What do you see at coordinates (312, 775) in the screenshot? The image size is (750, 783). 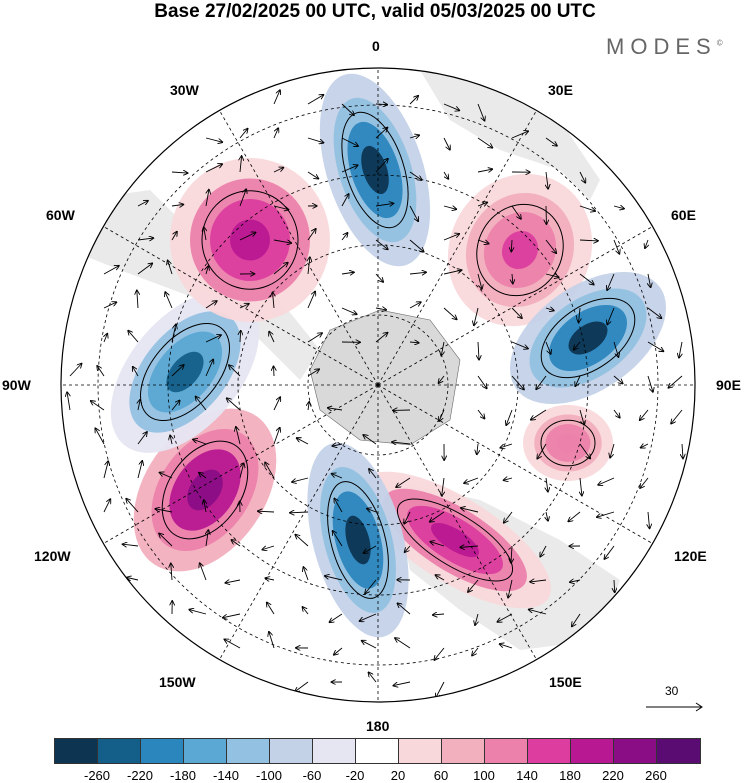 I see `colorbar-tick-label: -60` at bounding box center [312, 775].